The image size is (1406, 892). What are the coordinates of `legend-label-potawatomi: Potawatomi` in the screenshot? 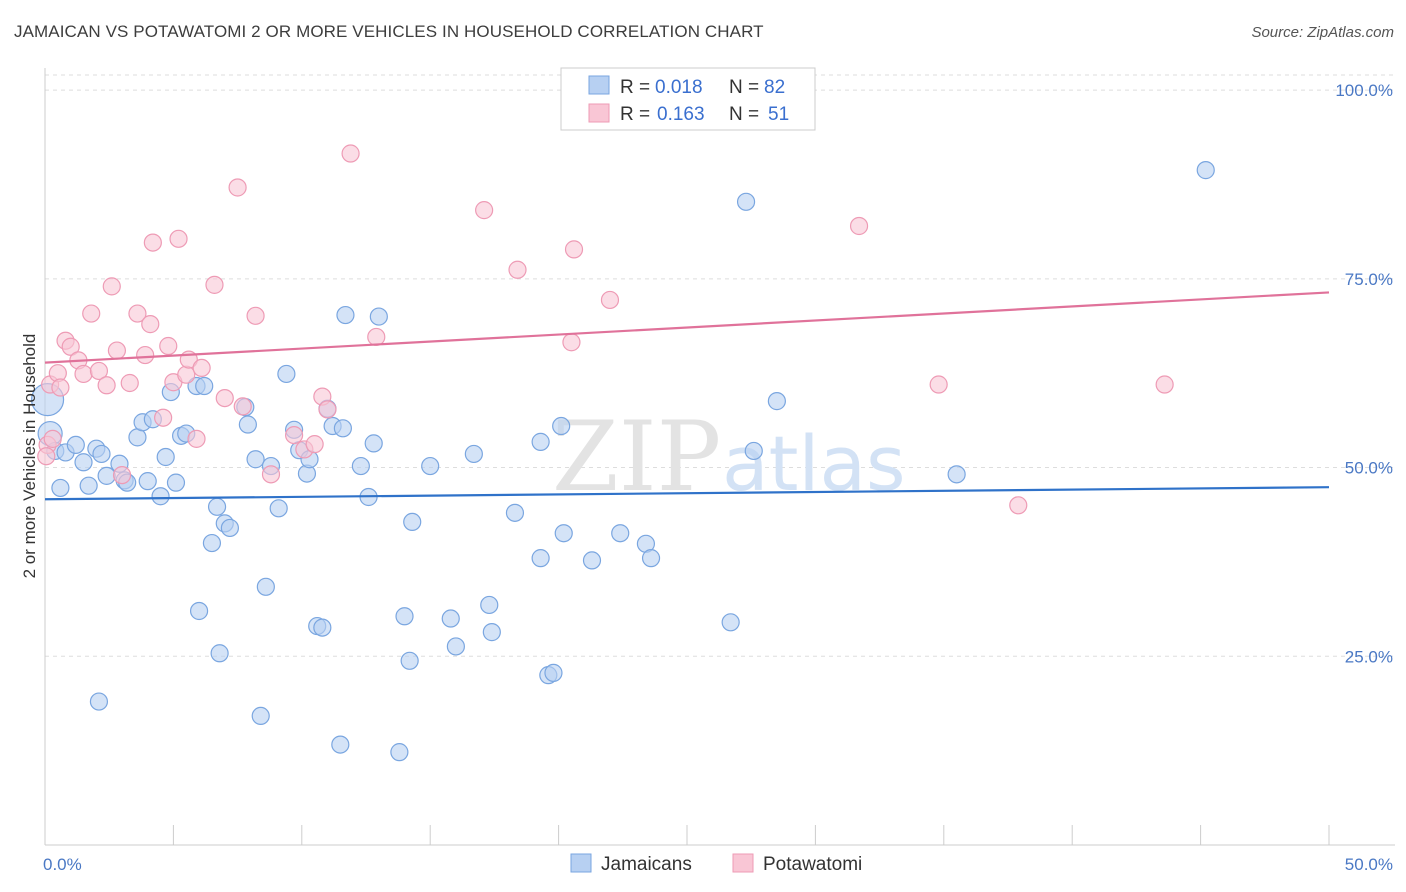 It's located at (812, 864).